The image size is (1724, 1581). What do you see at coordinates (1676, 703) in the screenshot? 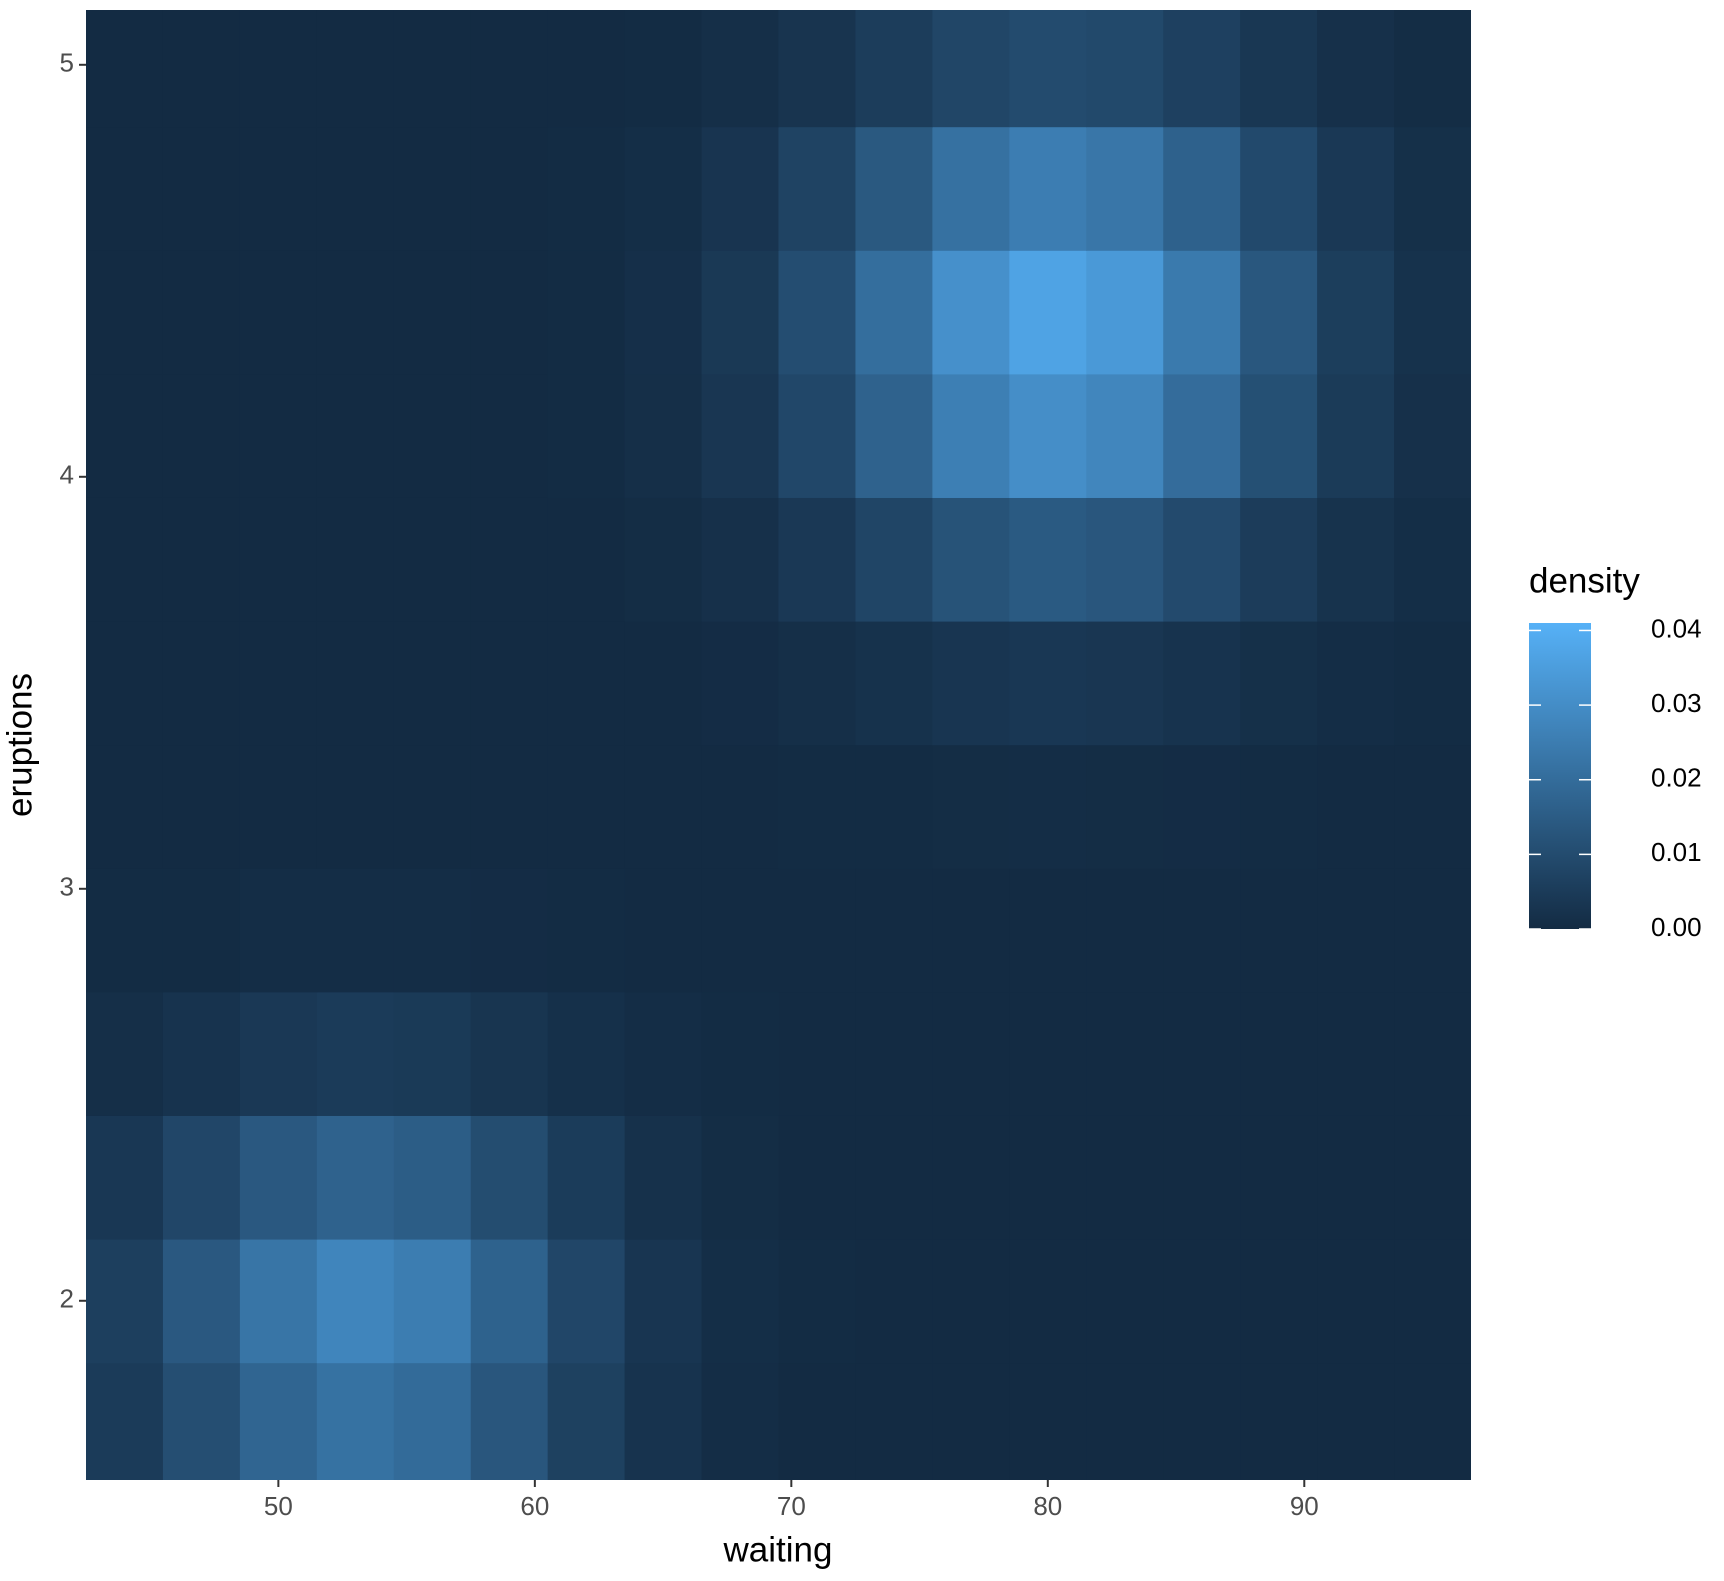
I see `colorbar-label: 0.03` at bounding box center [1676, 703].